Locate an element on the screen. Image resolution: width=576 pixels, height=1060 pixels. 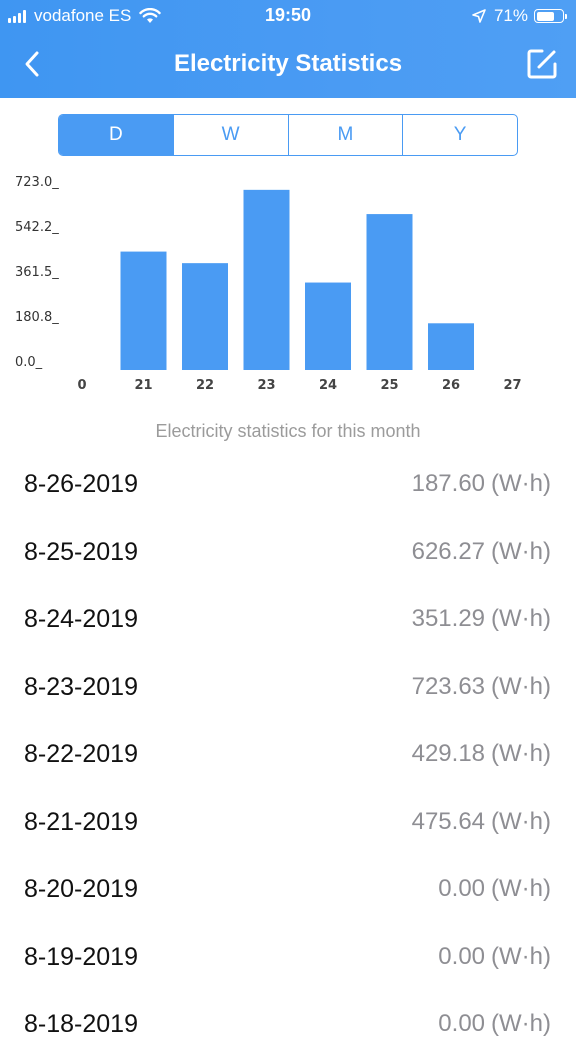
x-tick-label: 23 is located at coordinates (266, 385).